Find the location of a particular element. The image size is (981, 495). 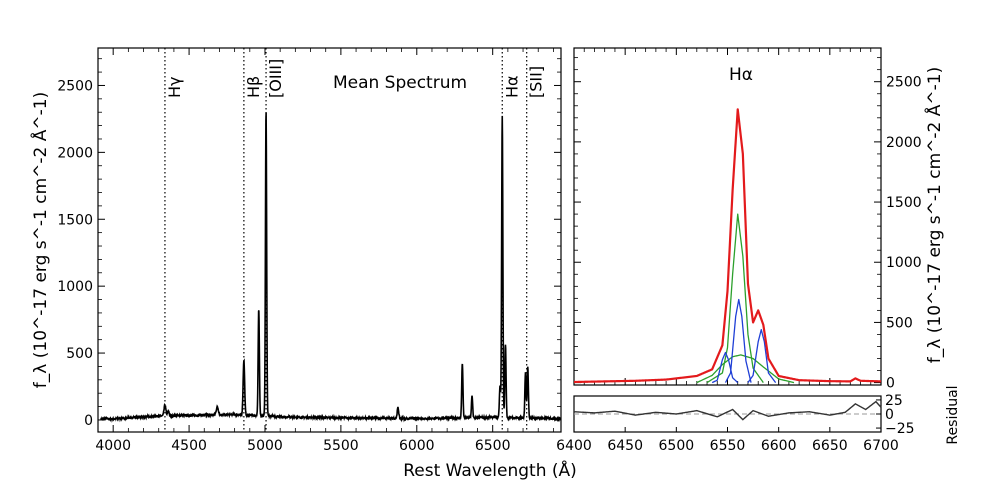

halpha-series-h-narrow-core is located at coordinates (738, 340).